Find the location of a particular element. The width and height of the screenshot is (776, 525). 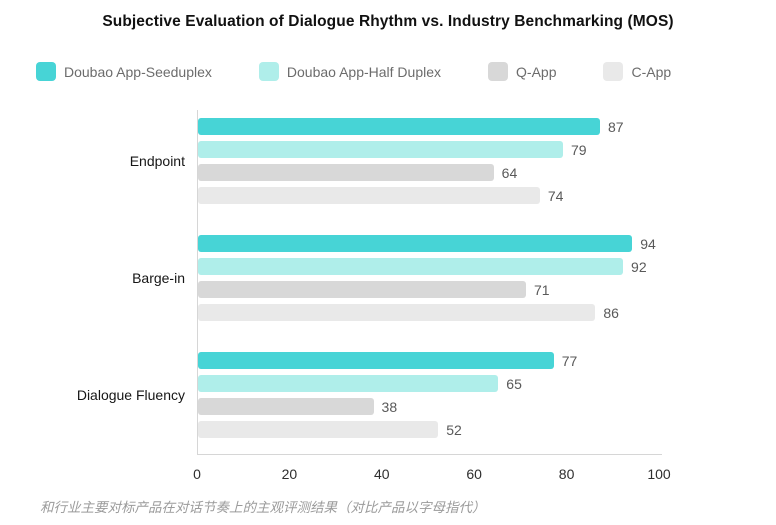

legend-item: C-App is located at coordinates (637, 71).